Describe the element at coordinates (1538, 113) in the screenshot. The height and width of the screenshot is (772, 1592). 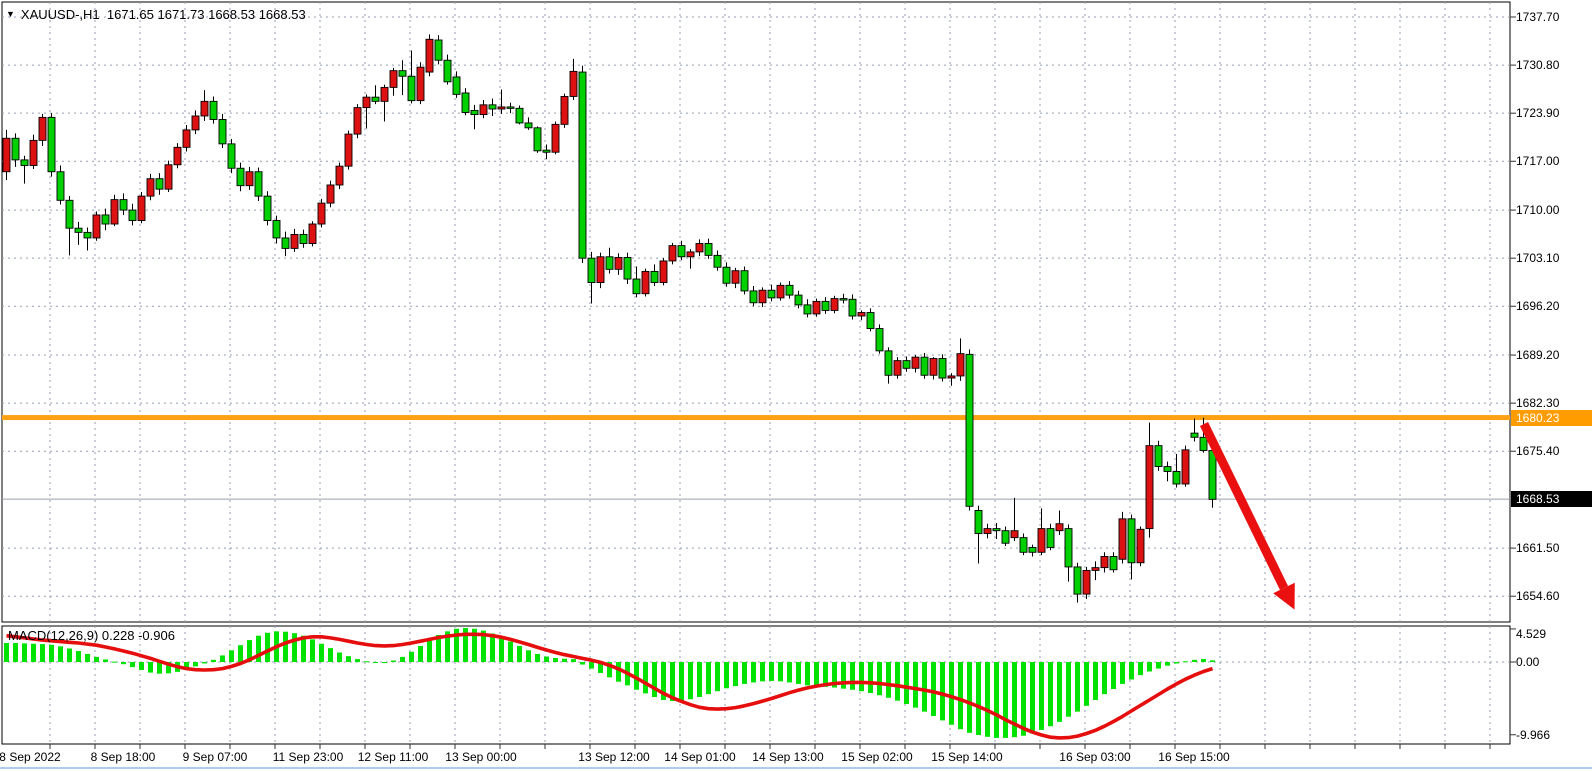
I see `price-tick-label: 1723.90` at that location.